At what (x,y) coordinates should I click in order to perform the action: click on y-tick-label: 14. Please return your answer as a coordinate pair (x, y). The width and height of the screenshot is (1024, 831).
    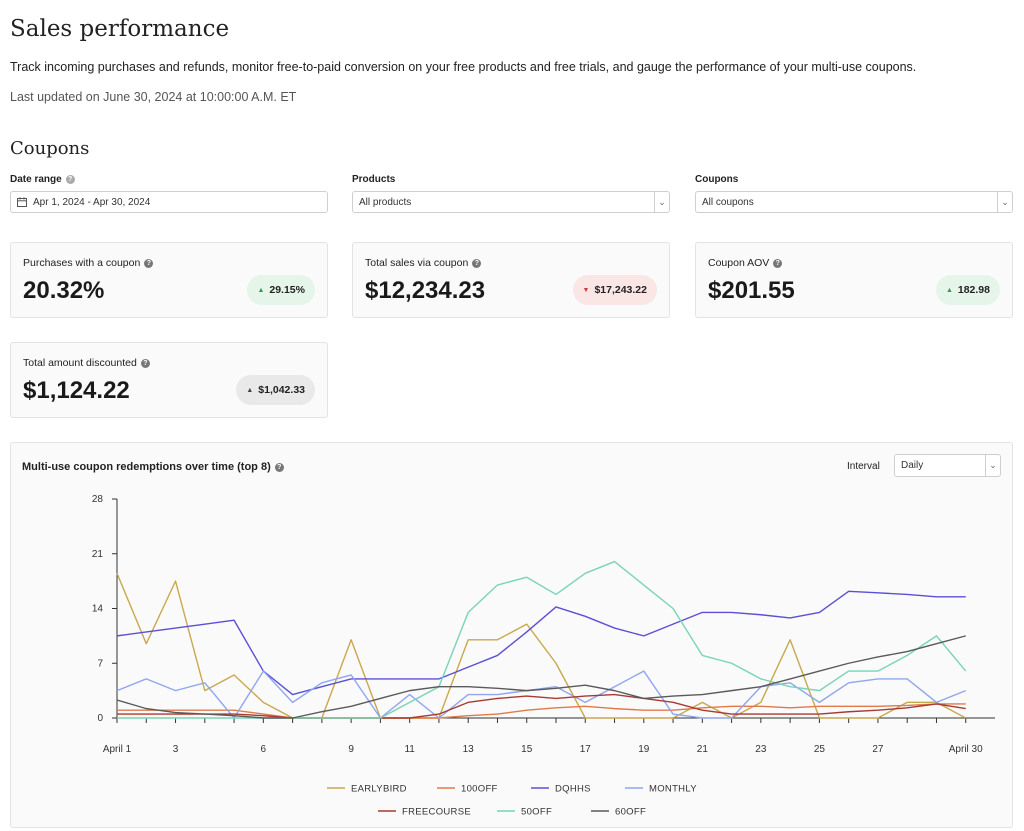
    Looking at the image, I should click on (98, 609).